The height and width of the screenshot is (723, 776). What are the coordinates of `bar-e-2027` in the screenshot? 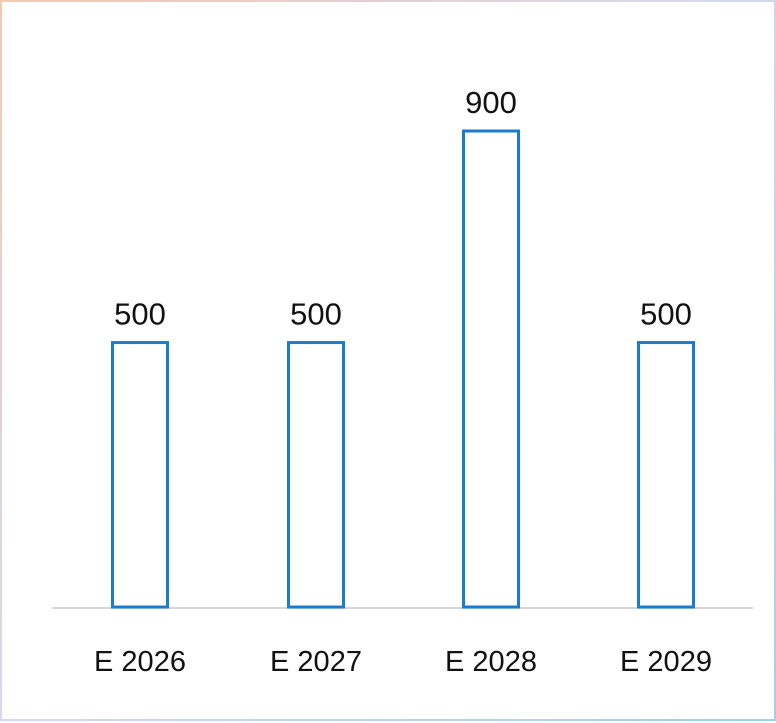 It's located at (316, 475).